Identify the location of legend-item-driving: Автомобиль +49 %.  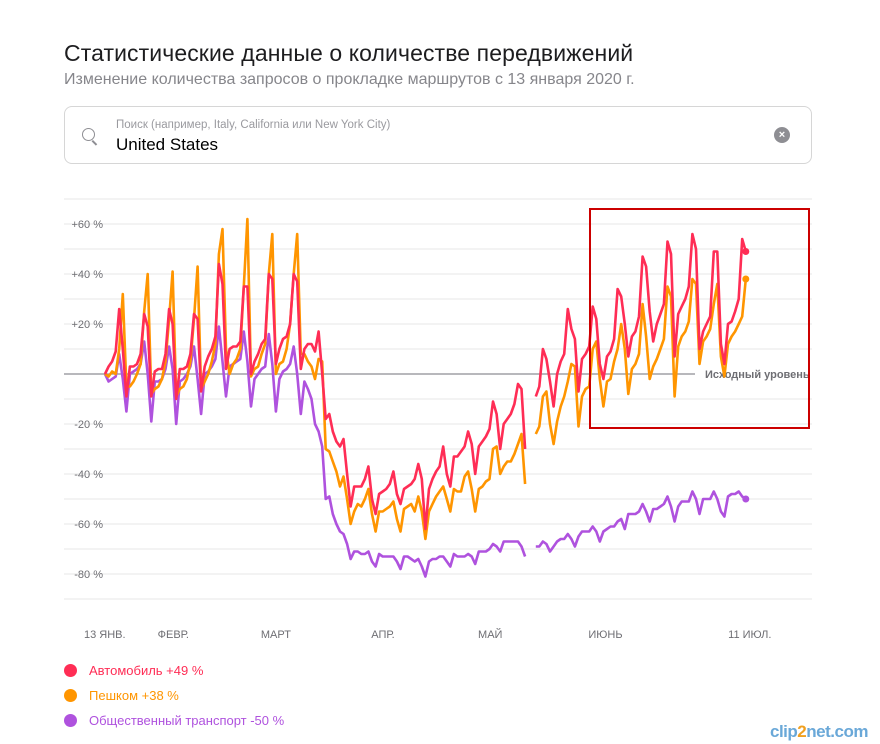
(174, 670).